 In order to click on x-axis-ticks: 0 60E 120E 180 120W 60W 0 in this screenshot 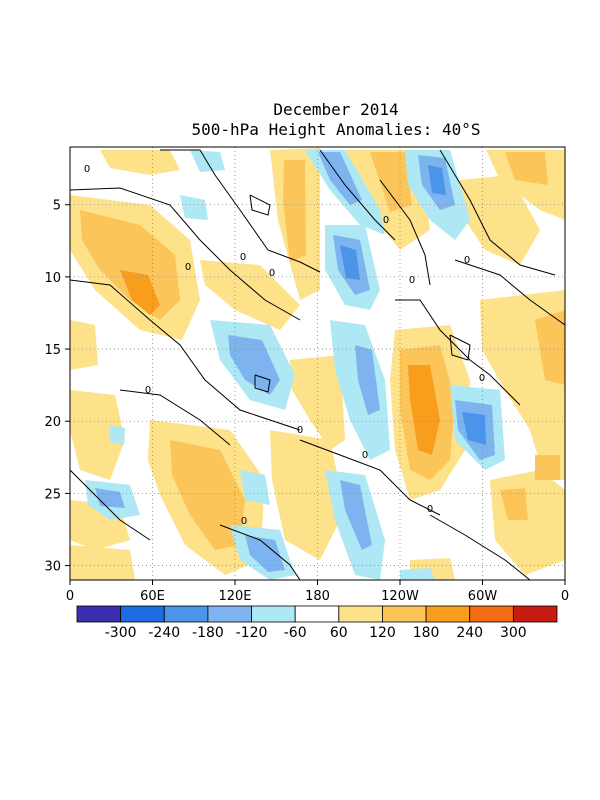, I will do `click(317, 592)`.